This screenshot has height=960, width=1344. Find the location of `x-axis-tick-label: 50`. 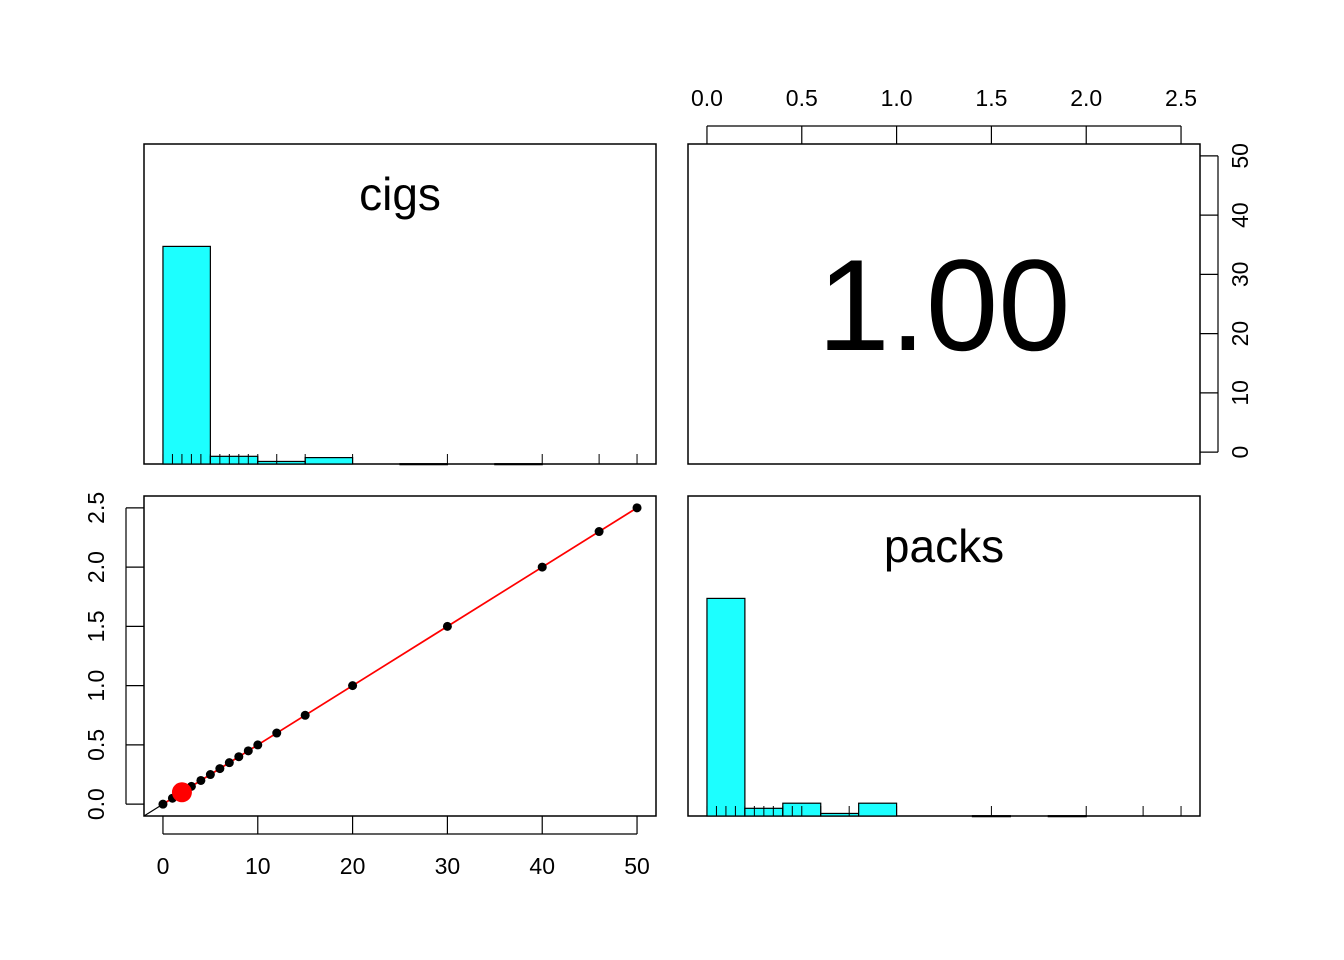

x-axis-tick-label: 50 is located at coordinates (637, 866).